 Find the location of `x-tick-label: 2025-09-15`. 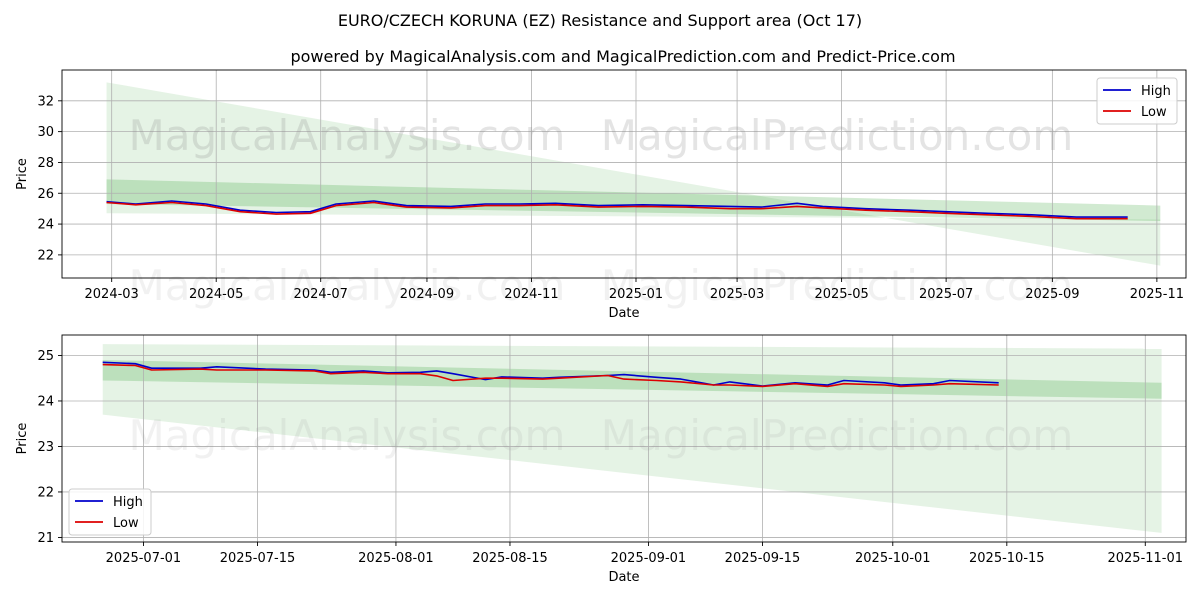

x-tick-label: 2025-09-15 is located at coordinates (763, 558).